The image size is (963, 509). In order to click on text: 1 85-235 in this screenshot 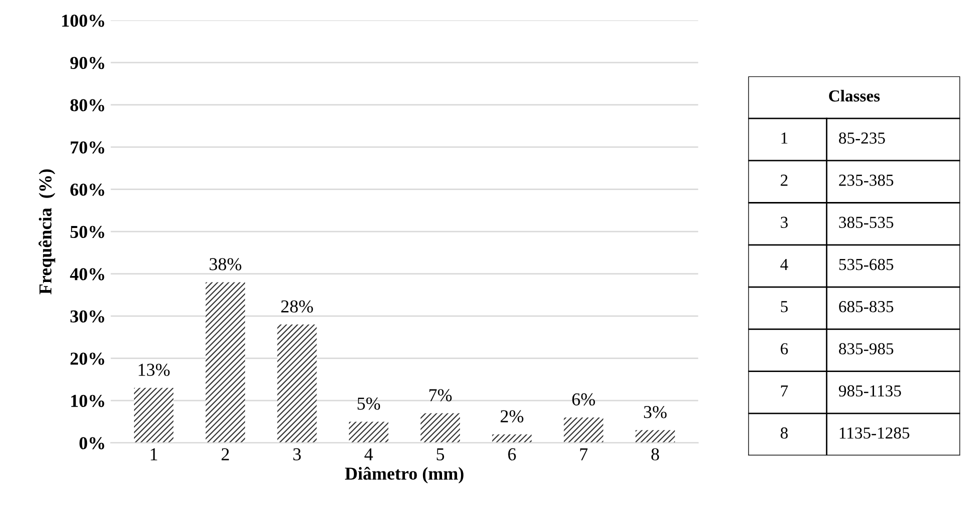, I will do `click(833, 138)`.